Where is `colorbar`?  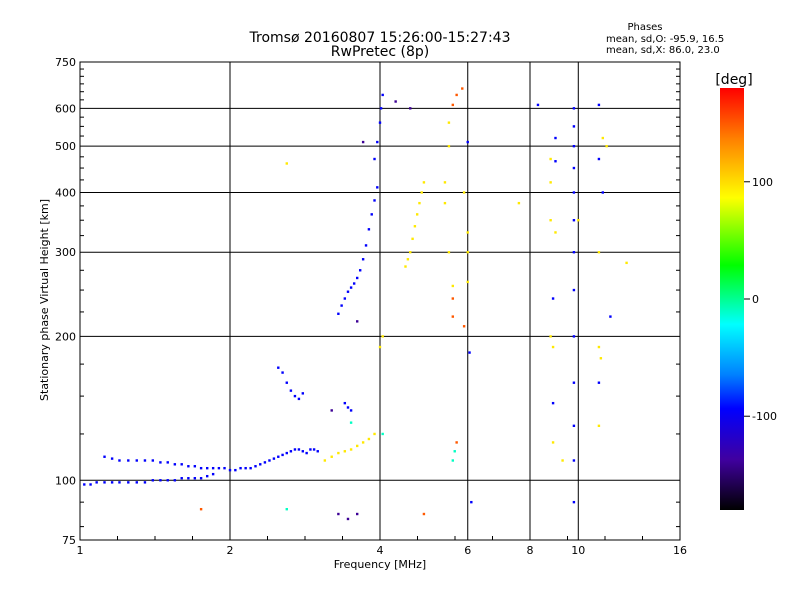
colorbar is located at coordinates (732, 299).